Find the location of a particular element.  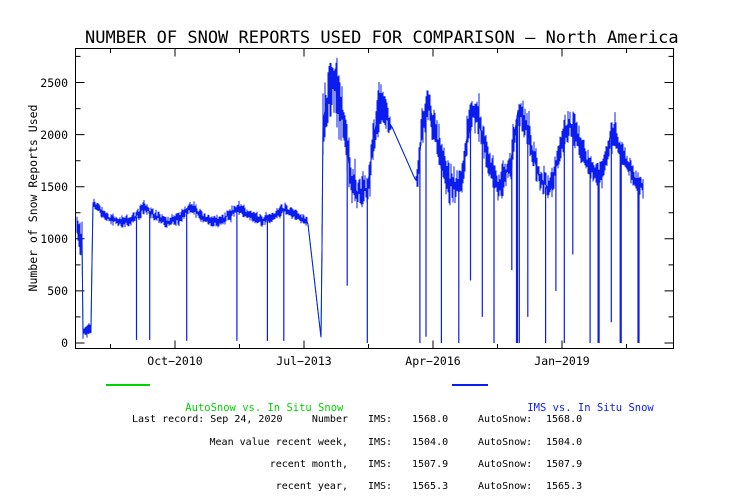

mean-year-label: recent year, is located at coordinates (311, 486).